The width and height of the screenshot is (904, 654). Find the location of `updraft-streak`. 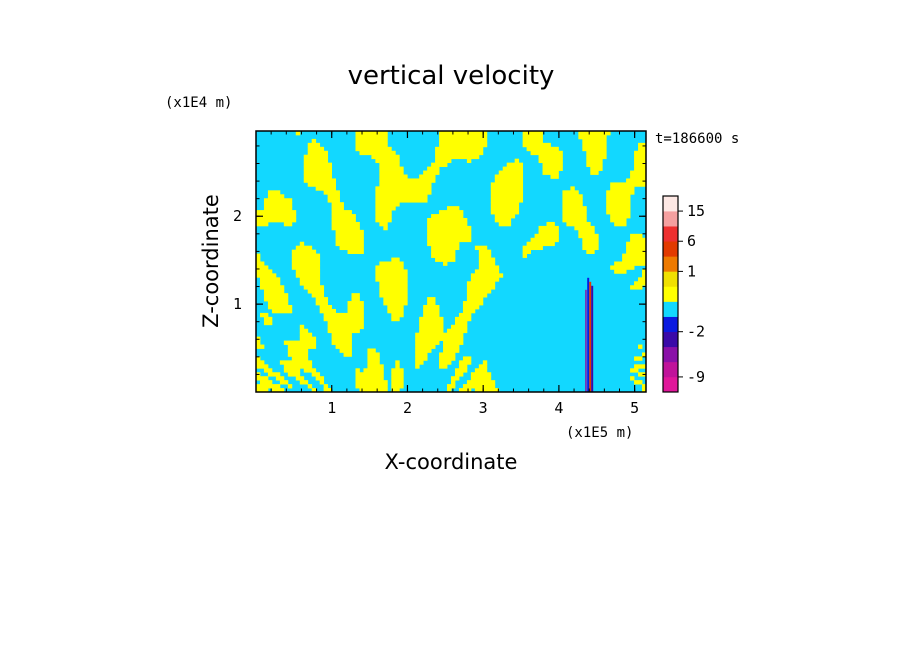

updraft-streak is located at coordinates (590, 336).